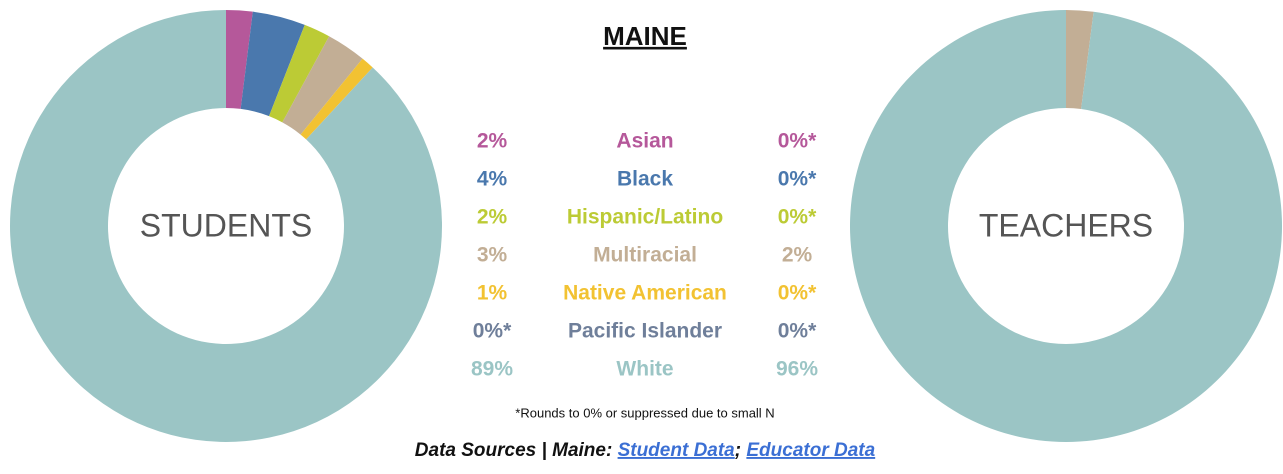 The image size is (1283, 474). Describe the element at coordinates (645, 331) in the screenshot. I see `legend-label: Pacific Islander` at that location.